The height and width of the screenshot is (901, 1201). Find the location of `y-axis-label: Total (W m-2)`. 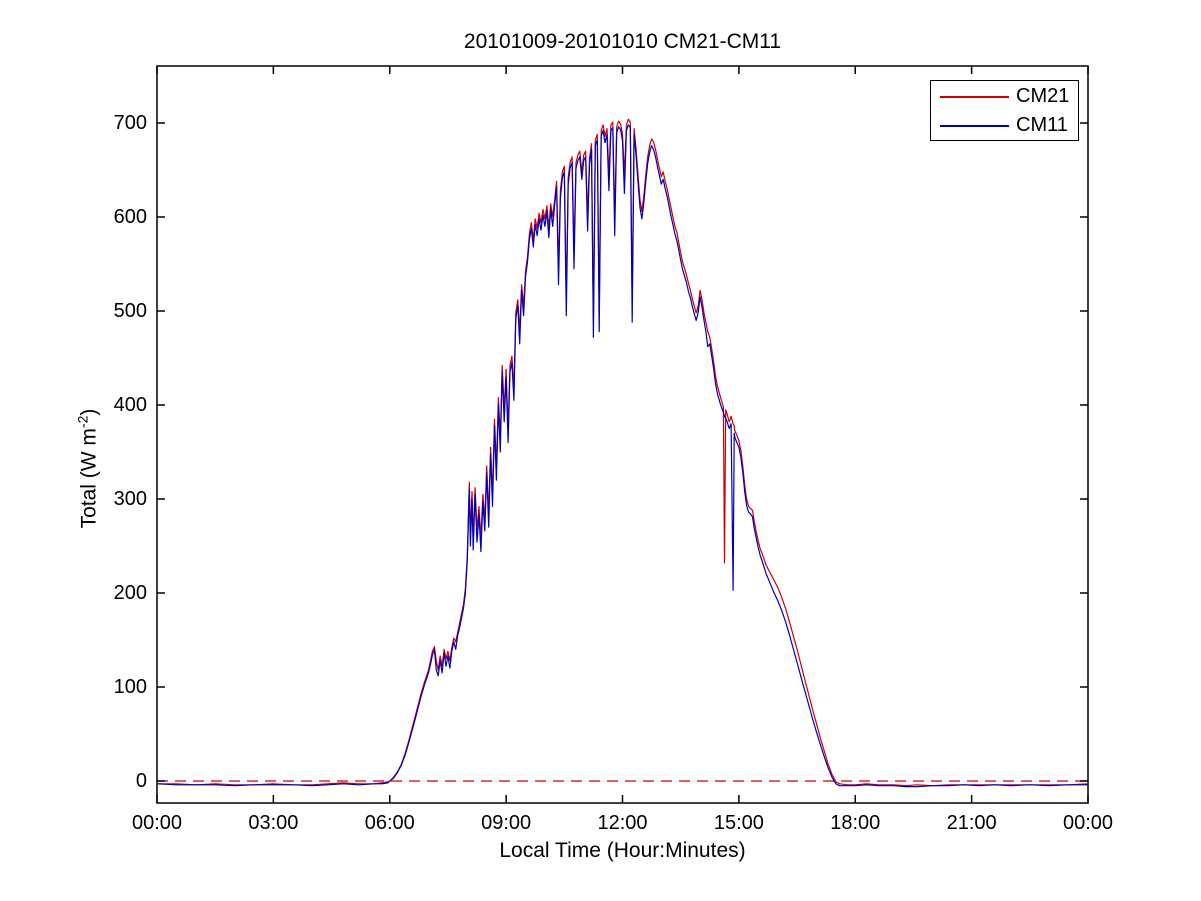

y-axis-label: Total (W m-2) is located at coordinates (88, 469).